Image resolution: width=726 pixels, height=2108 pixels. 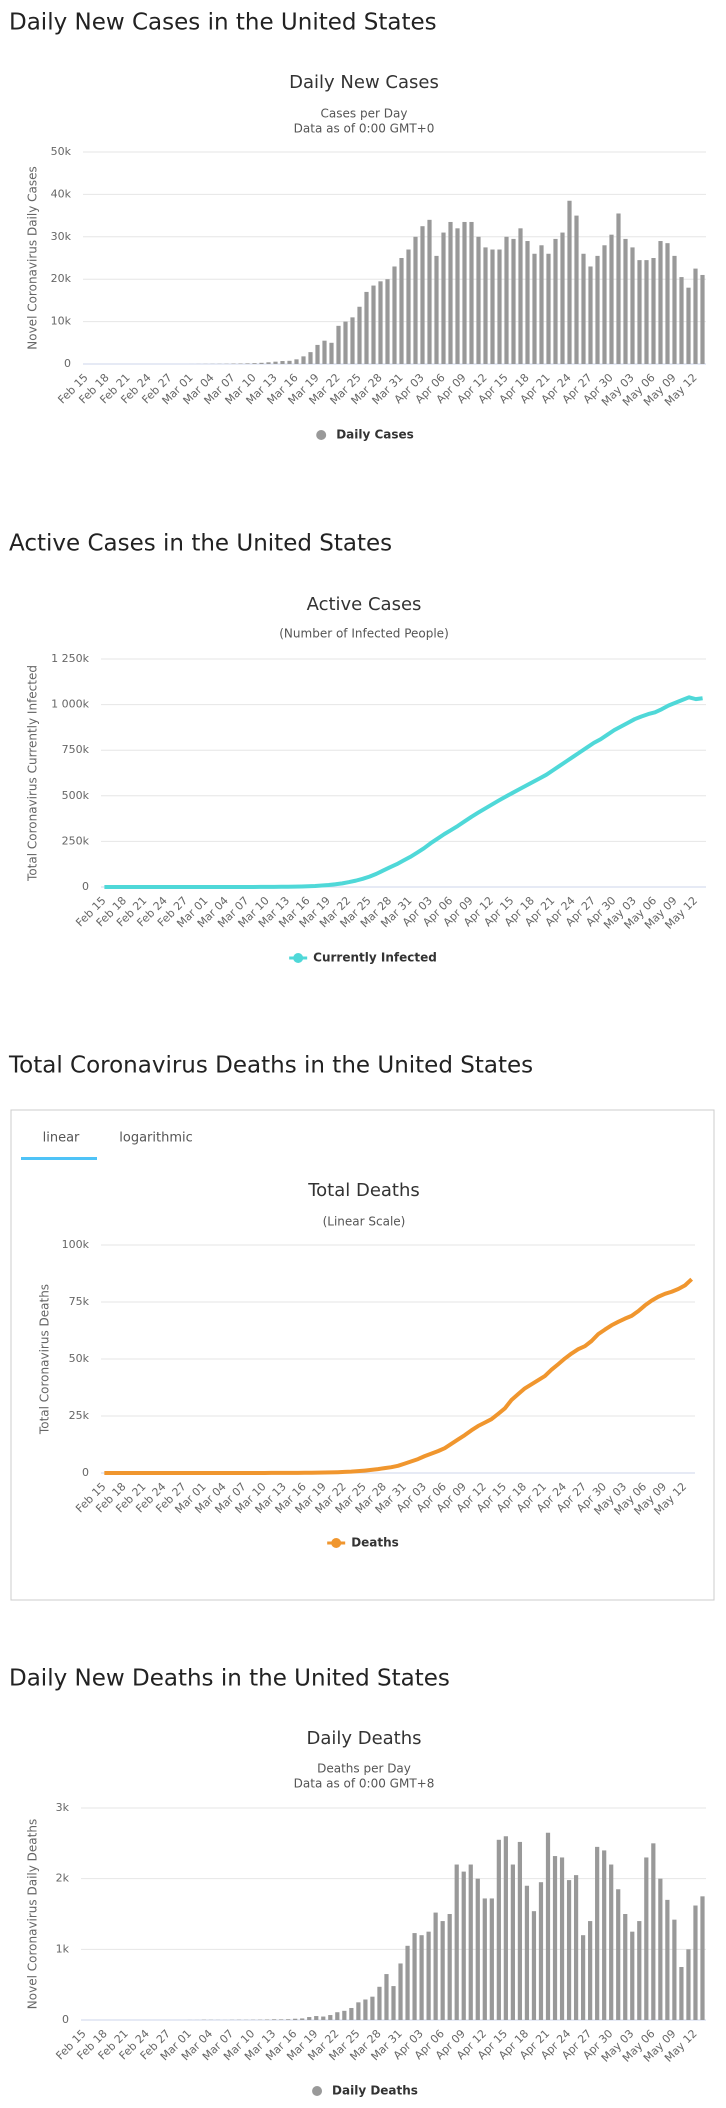 What do you see at coordinates (76, 1244) in the screenshot?
I see `y-tick-label: 100k` at bounding box center [76, 1244].